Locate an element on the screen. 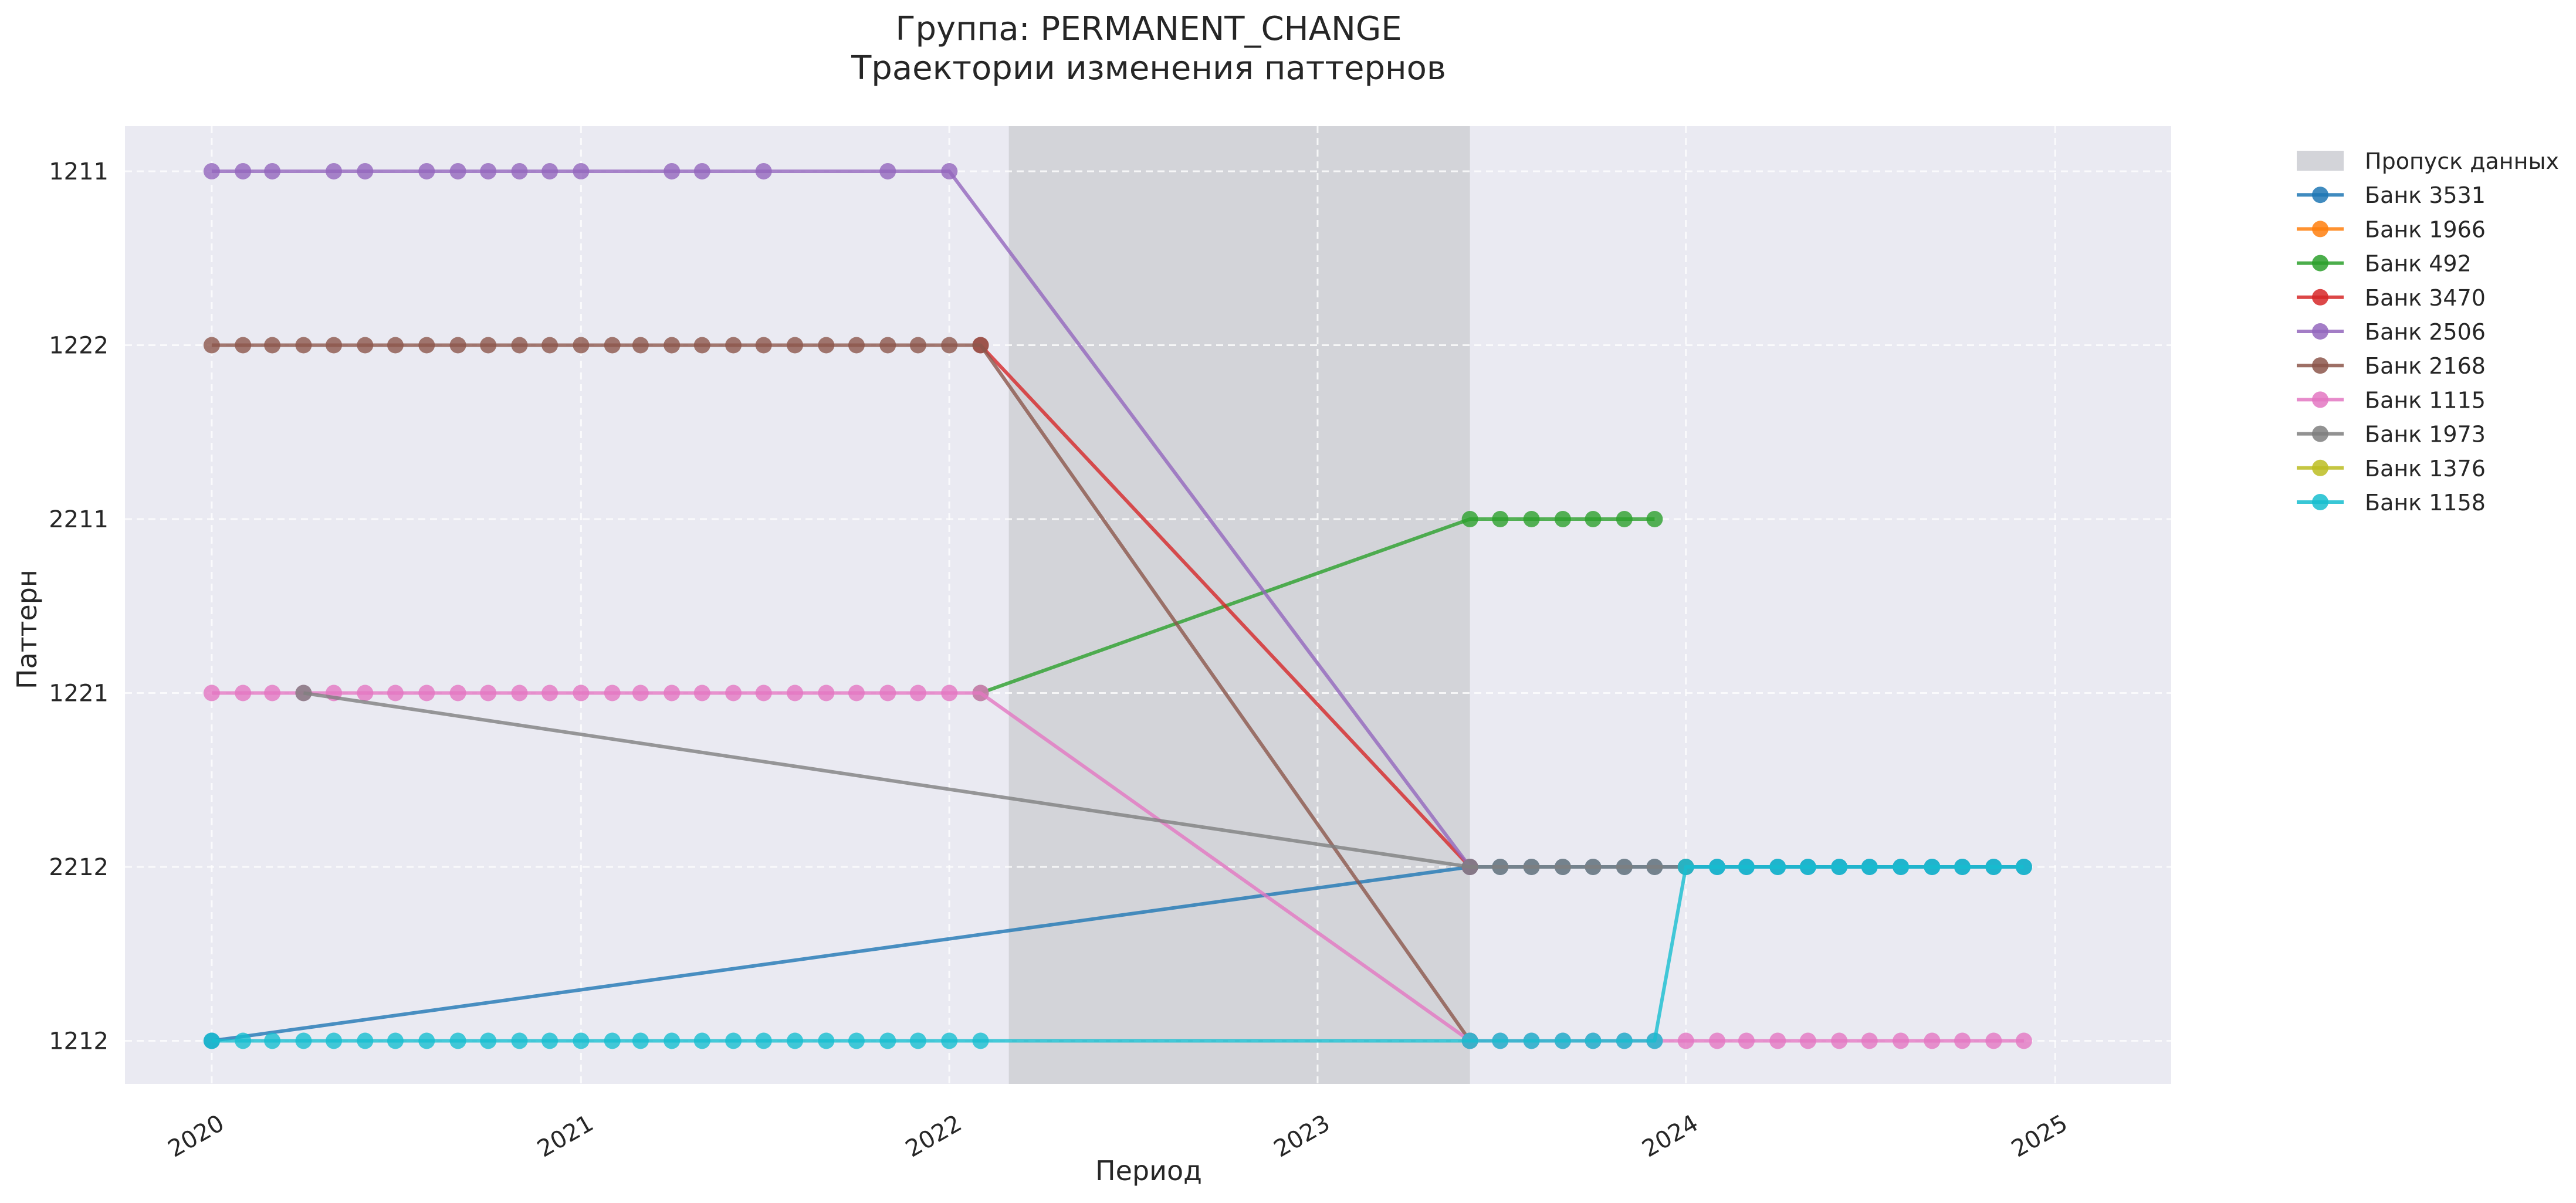  series-line is located at coordinates (1225, 606).